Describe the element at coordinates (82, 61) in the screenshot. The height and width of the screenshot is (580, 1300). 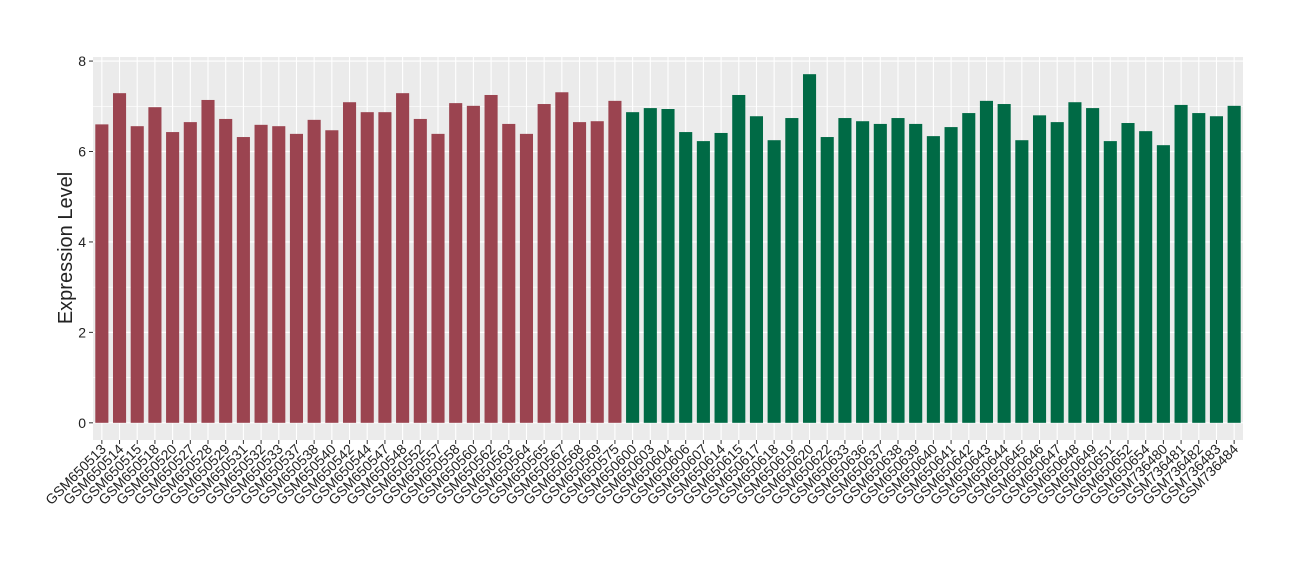
I see `y-tick-label: 8` at that location.